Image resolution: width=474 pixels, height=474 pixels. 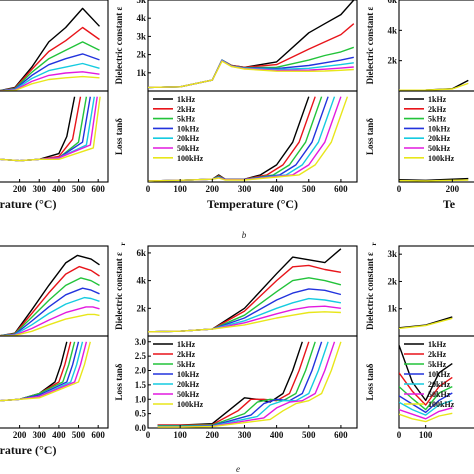 What do you see at coordinates (370, 381) in the screenshot?
I see `y-axis-label: Loss tanδ` at bounding box center [370, 381].